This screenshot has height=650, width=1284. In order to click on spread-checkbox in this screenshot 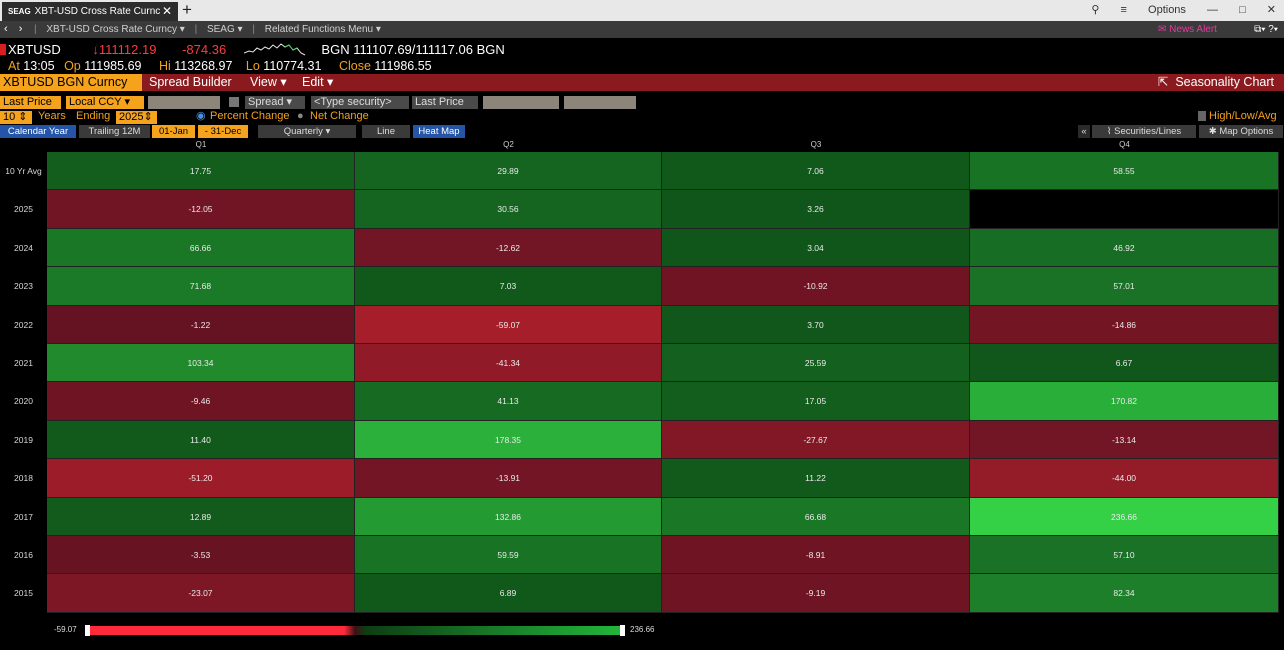, I will do `click(234, 102)`.